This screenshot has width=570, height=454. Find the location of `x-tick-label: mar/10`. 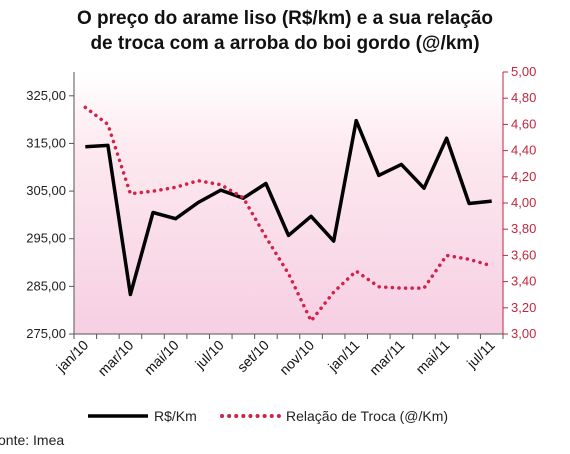

x-tick-label: mar/10 is located at coordinates (115, 358).